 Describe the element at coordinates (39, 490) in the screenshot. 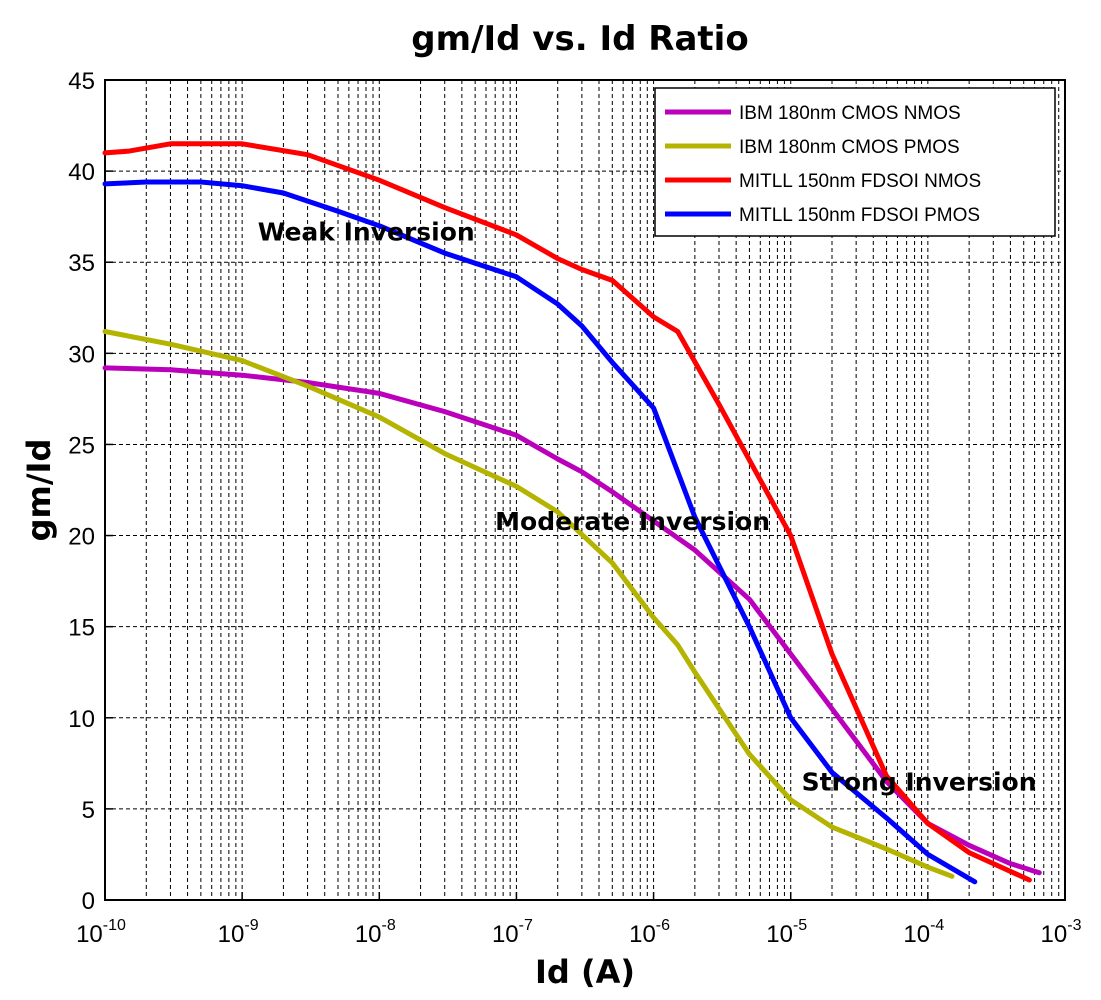

I see `y-axis-label: gm/Id` at that location.